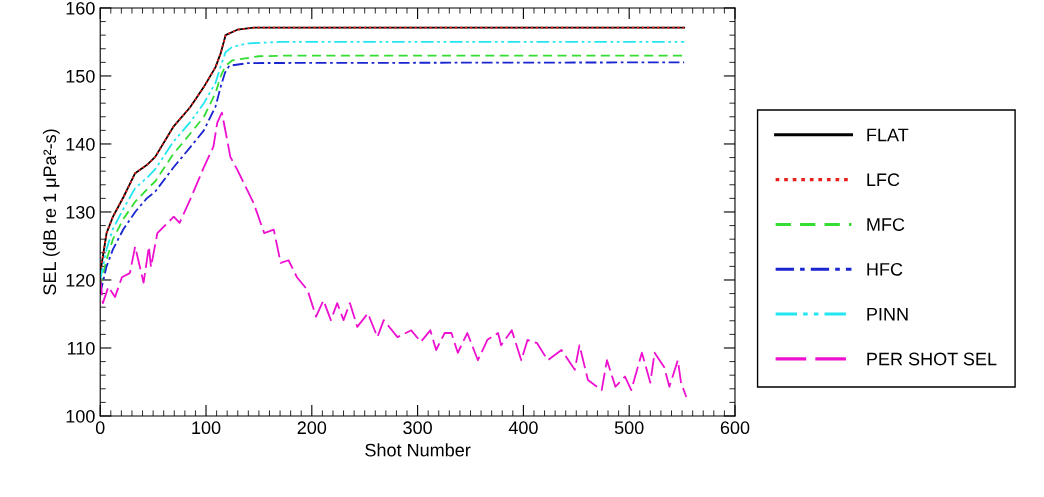  I want to click on x-tick-label: 100, so click(206, 428).